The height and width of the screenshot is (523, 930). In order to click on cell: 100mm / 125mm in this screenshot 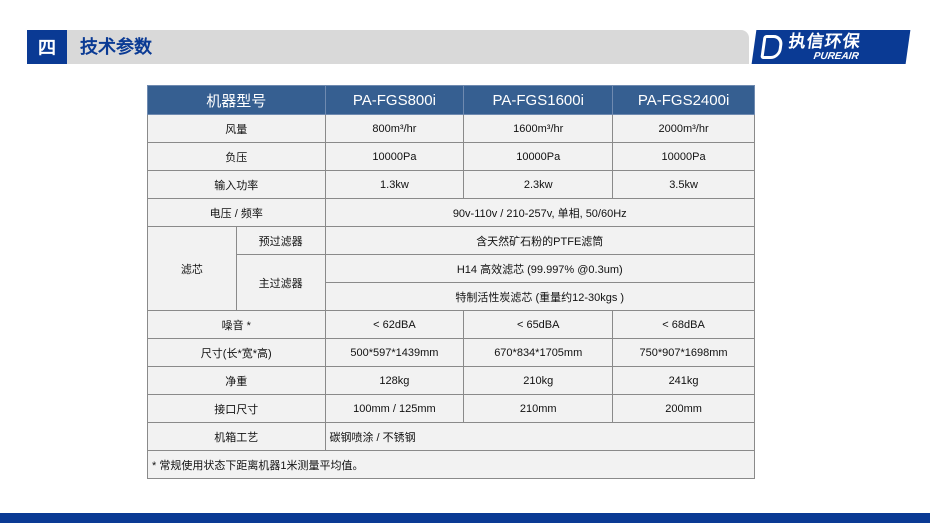, I will do `click(394, 408)`.